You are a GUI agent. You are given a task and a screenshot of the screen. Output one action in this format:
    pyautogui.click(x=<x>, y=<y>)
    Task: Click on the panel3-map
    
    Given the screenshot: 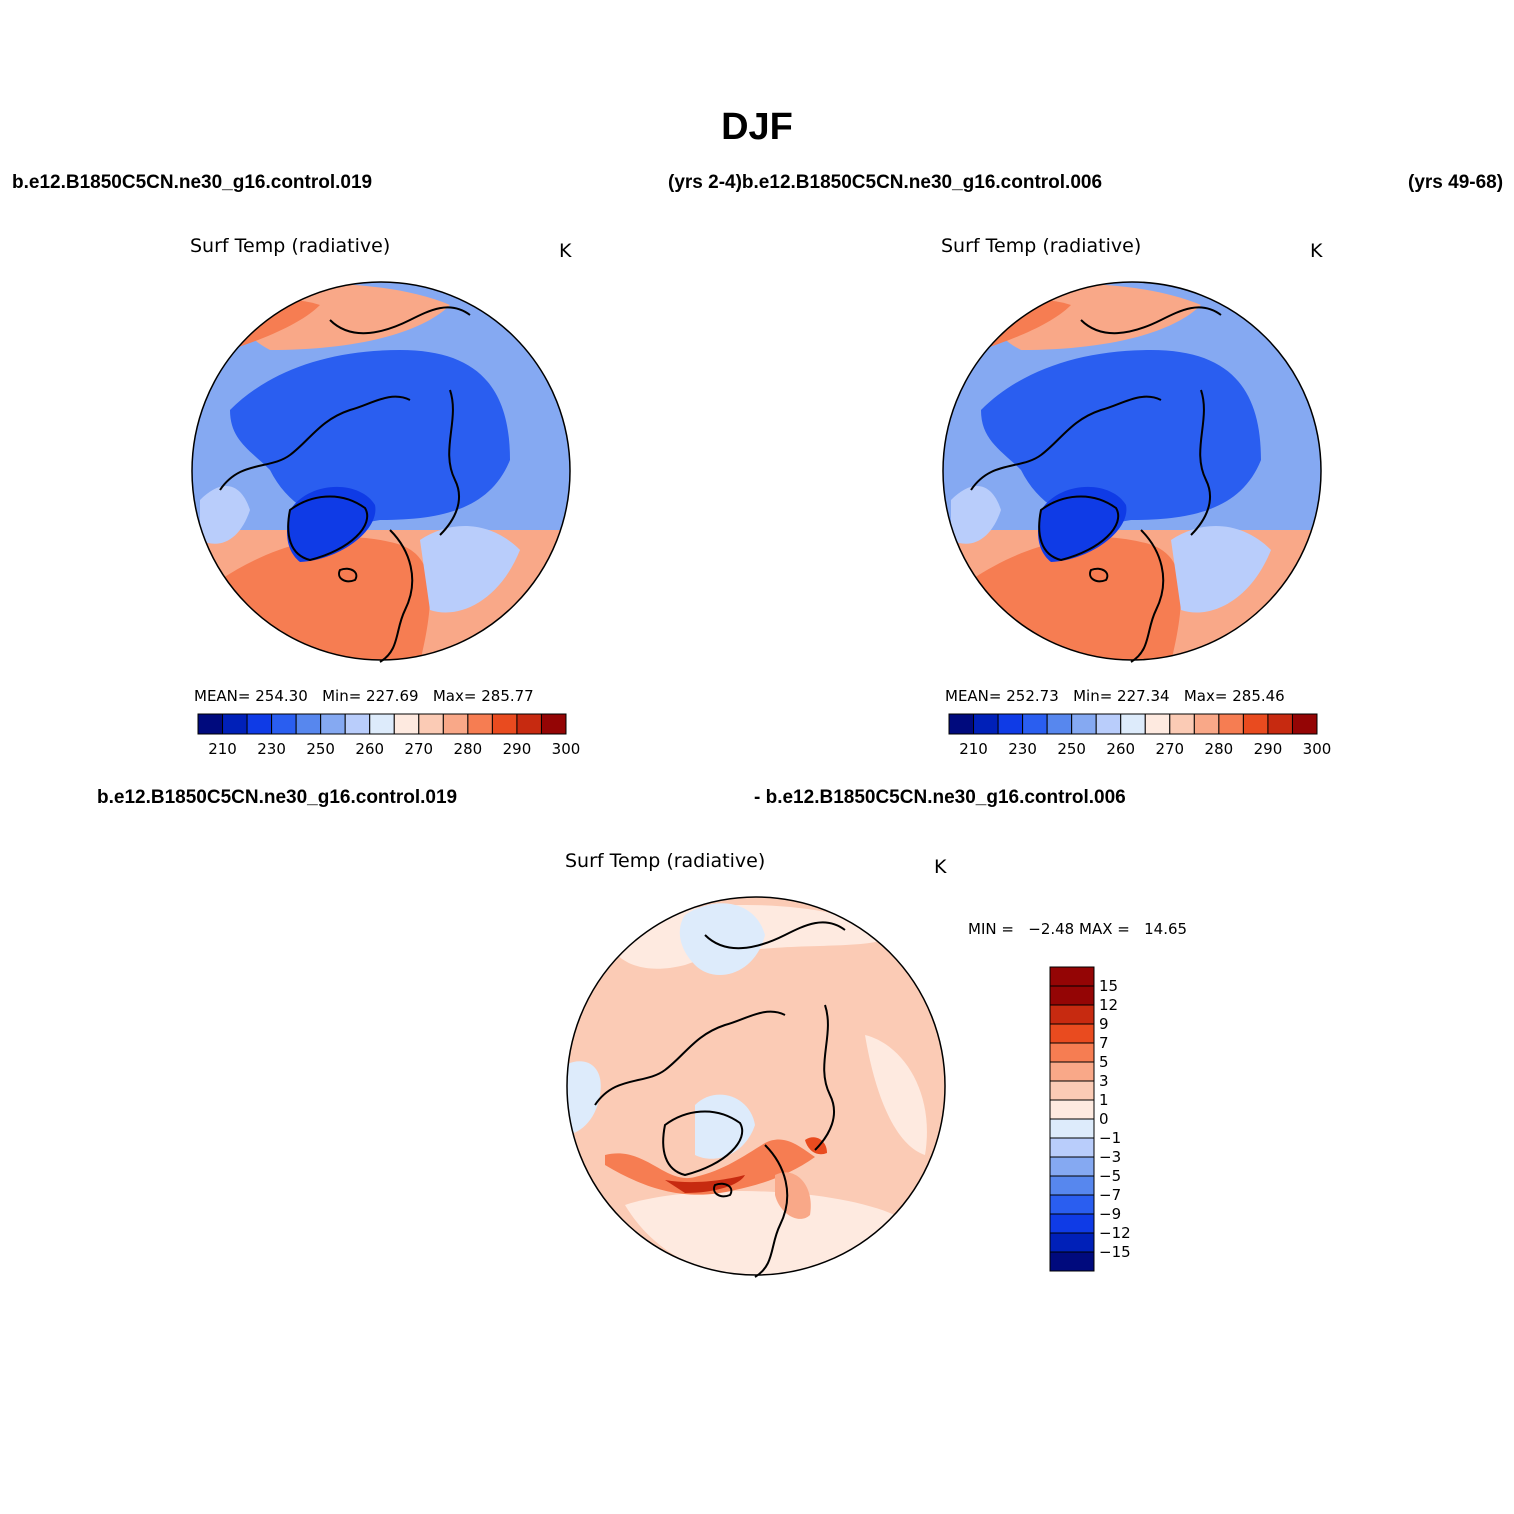 What is the action you would take?
    pyautogui.click(x=756, y=1087)
    